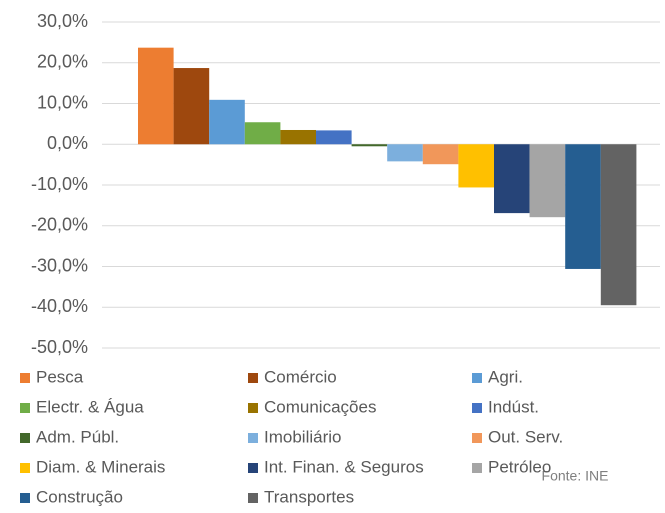 This screenshot has width=665, height=513. I want to click on legend-label: Indúst., so click(513, 406).